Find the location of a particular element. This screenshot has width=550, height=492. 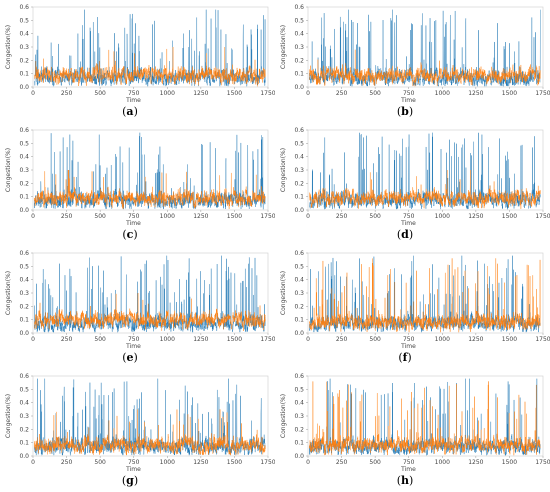

caption-letter: c is located at coordinates (130, 234).